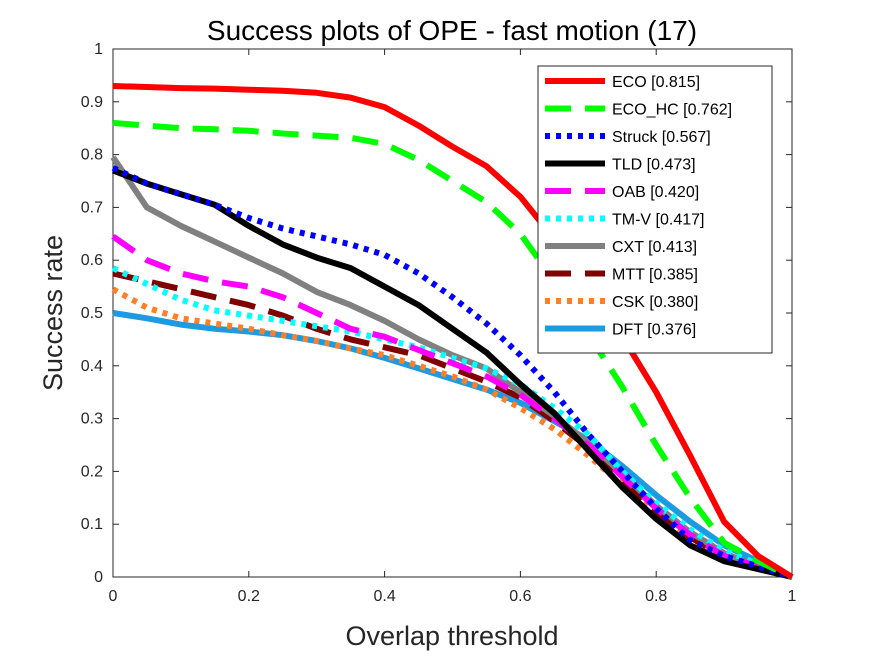 This screenshot has width=875, height=656. What do you see at coordinates (98, 577) in the screenshot?
I see `y-tick-label: 0` at bounding box center [98, 577].